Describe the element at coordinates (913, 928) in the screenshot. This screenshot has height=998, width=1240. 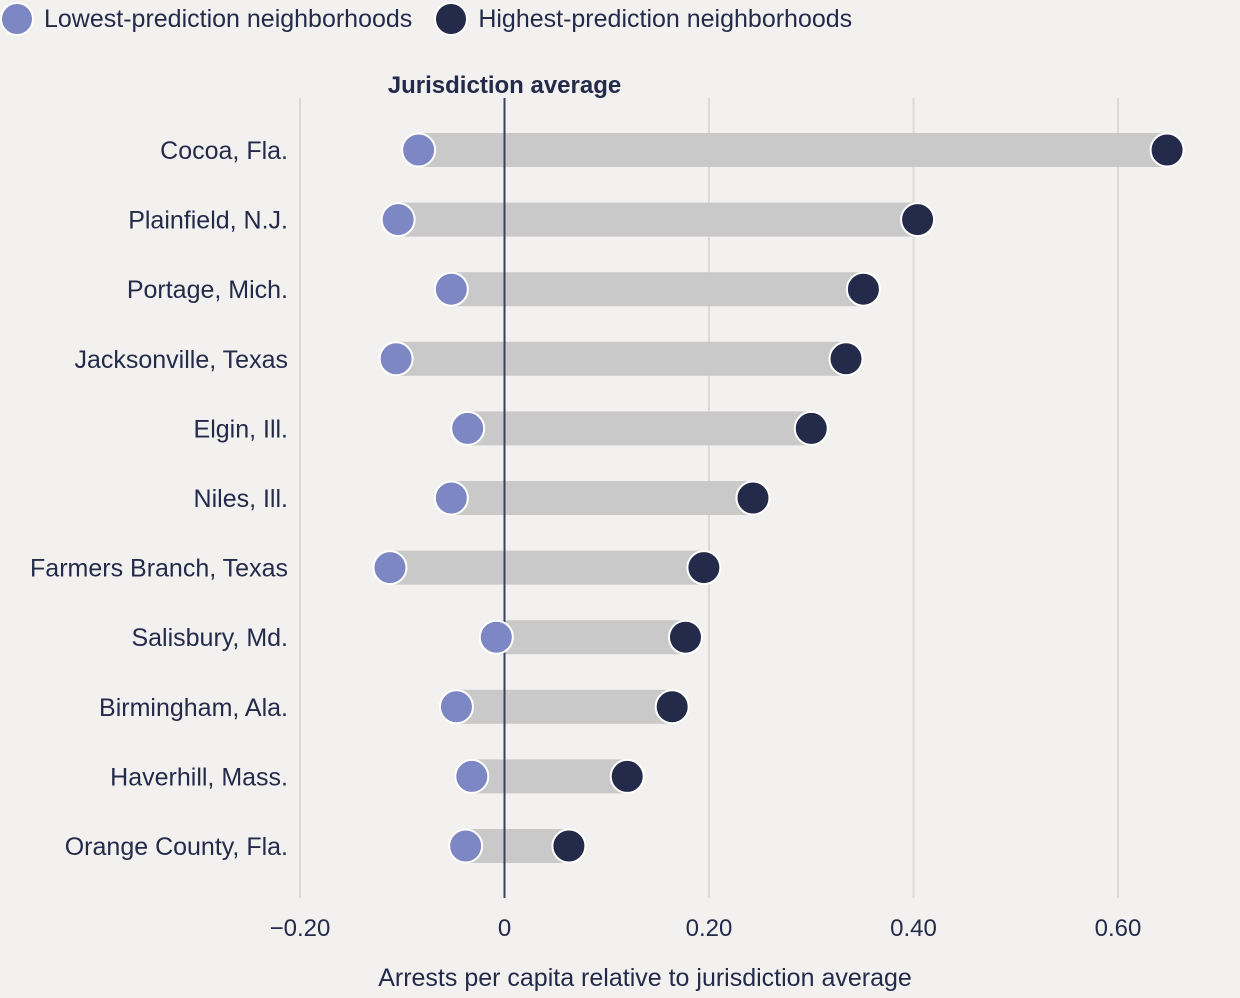
I see `x-tick-label: 0.40` at that location.